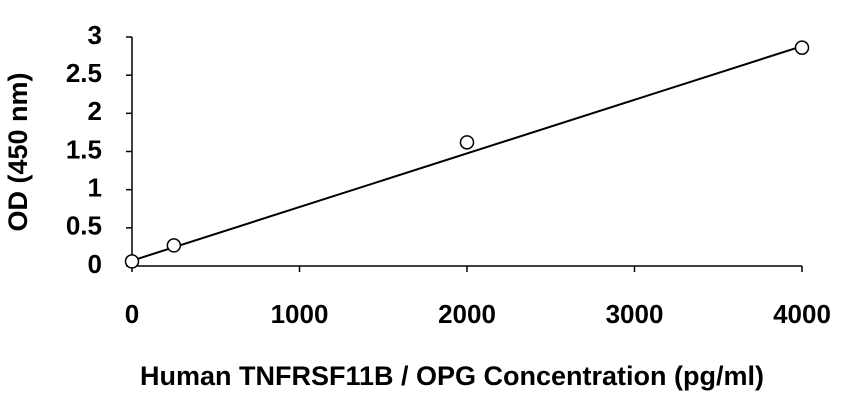 The image size is (844, 405). What do you see at coordinates (18, 151) in the screenshot?
I see `y-axis-title: OD (450 nm)` at bounding box center [18, 151].